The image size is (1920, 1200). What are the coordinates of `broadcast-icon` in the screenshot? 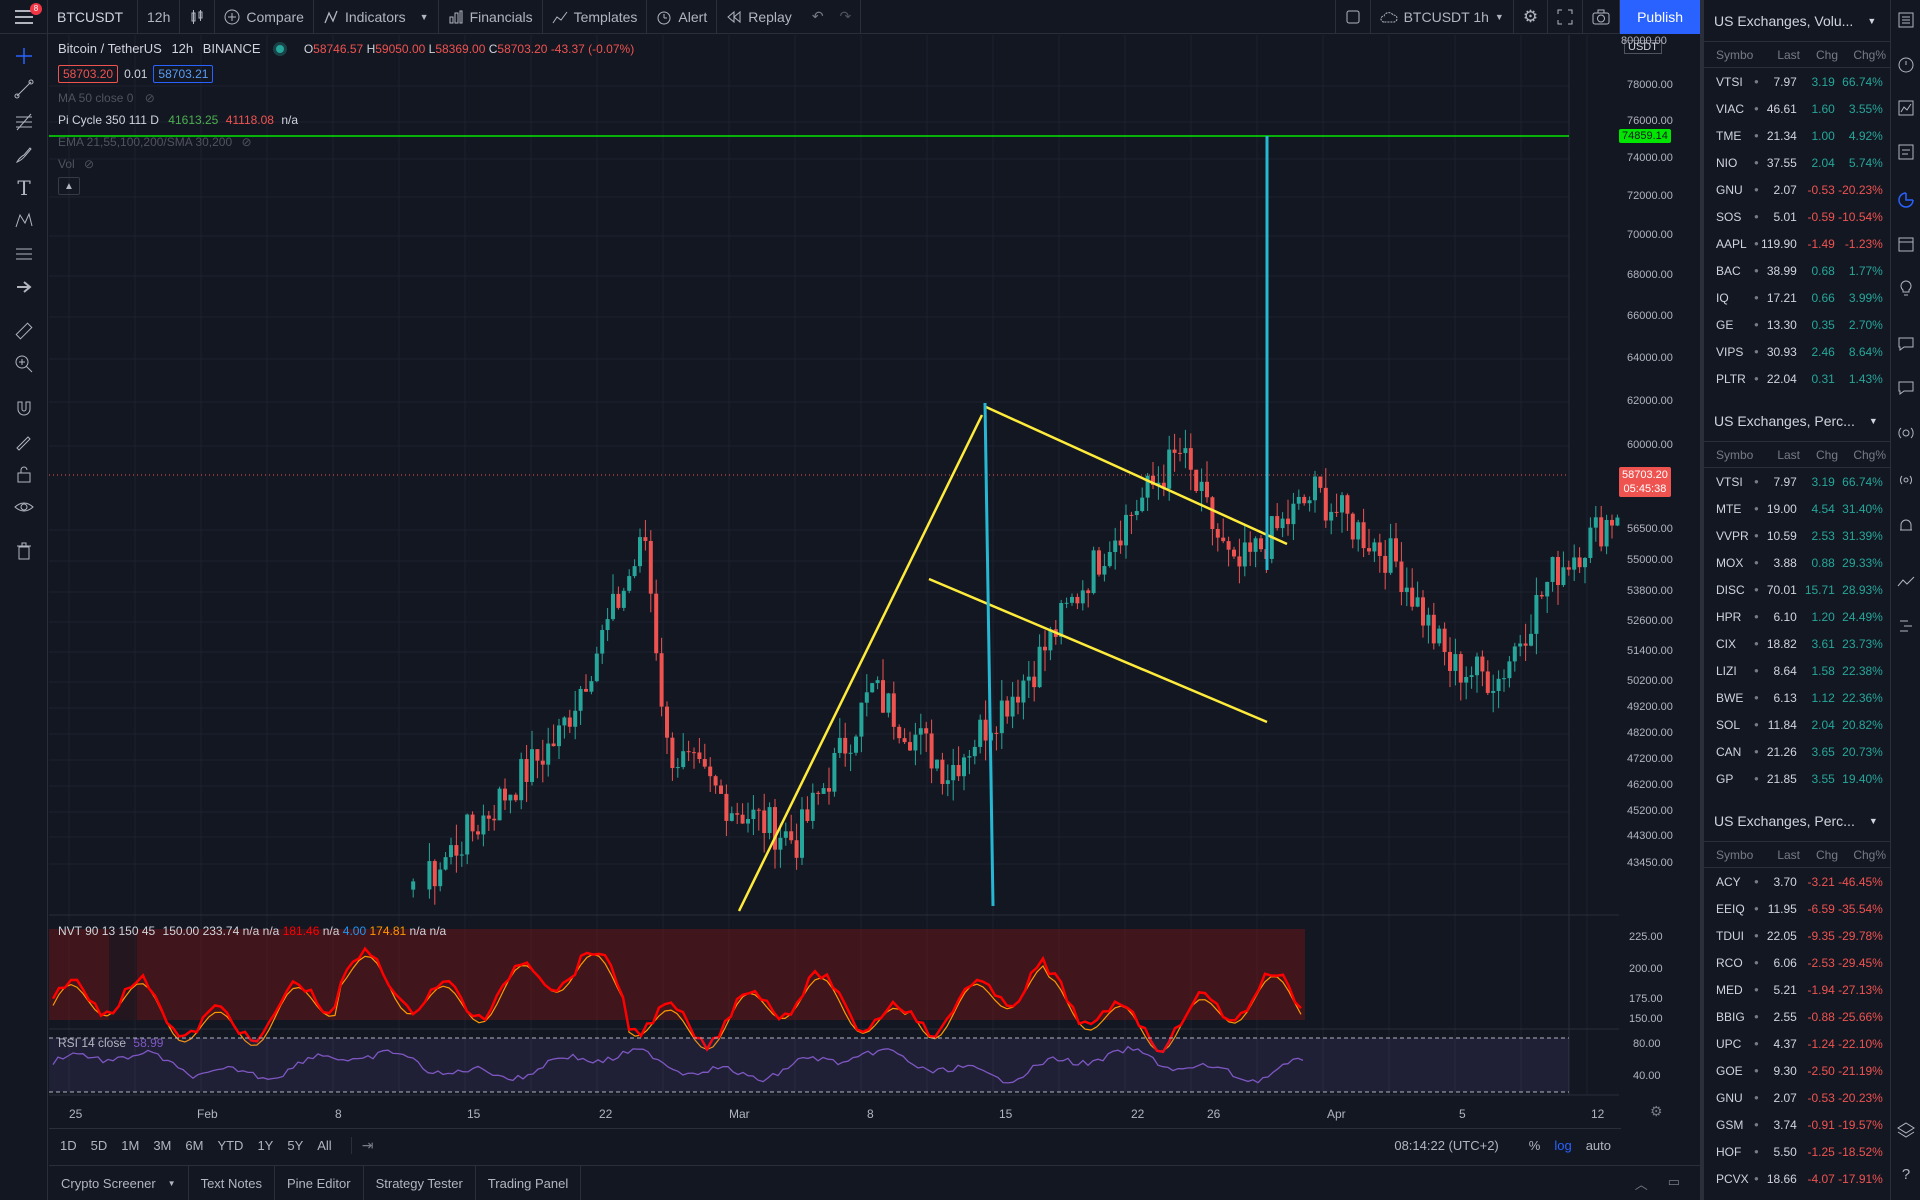 It's located at (1906, 480).